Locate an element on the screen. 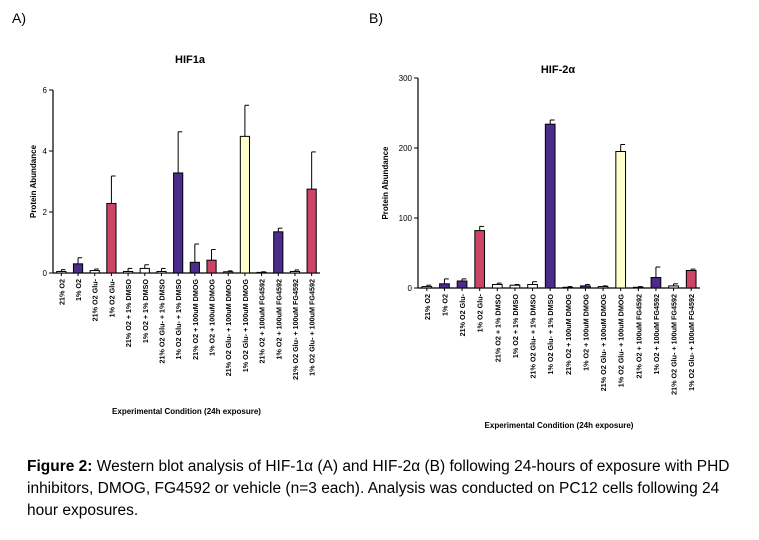 This screenshot has height=540, width=759. y-tick-label: 300 is located at coordinates (406, 78).